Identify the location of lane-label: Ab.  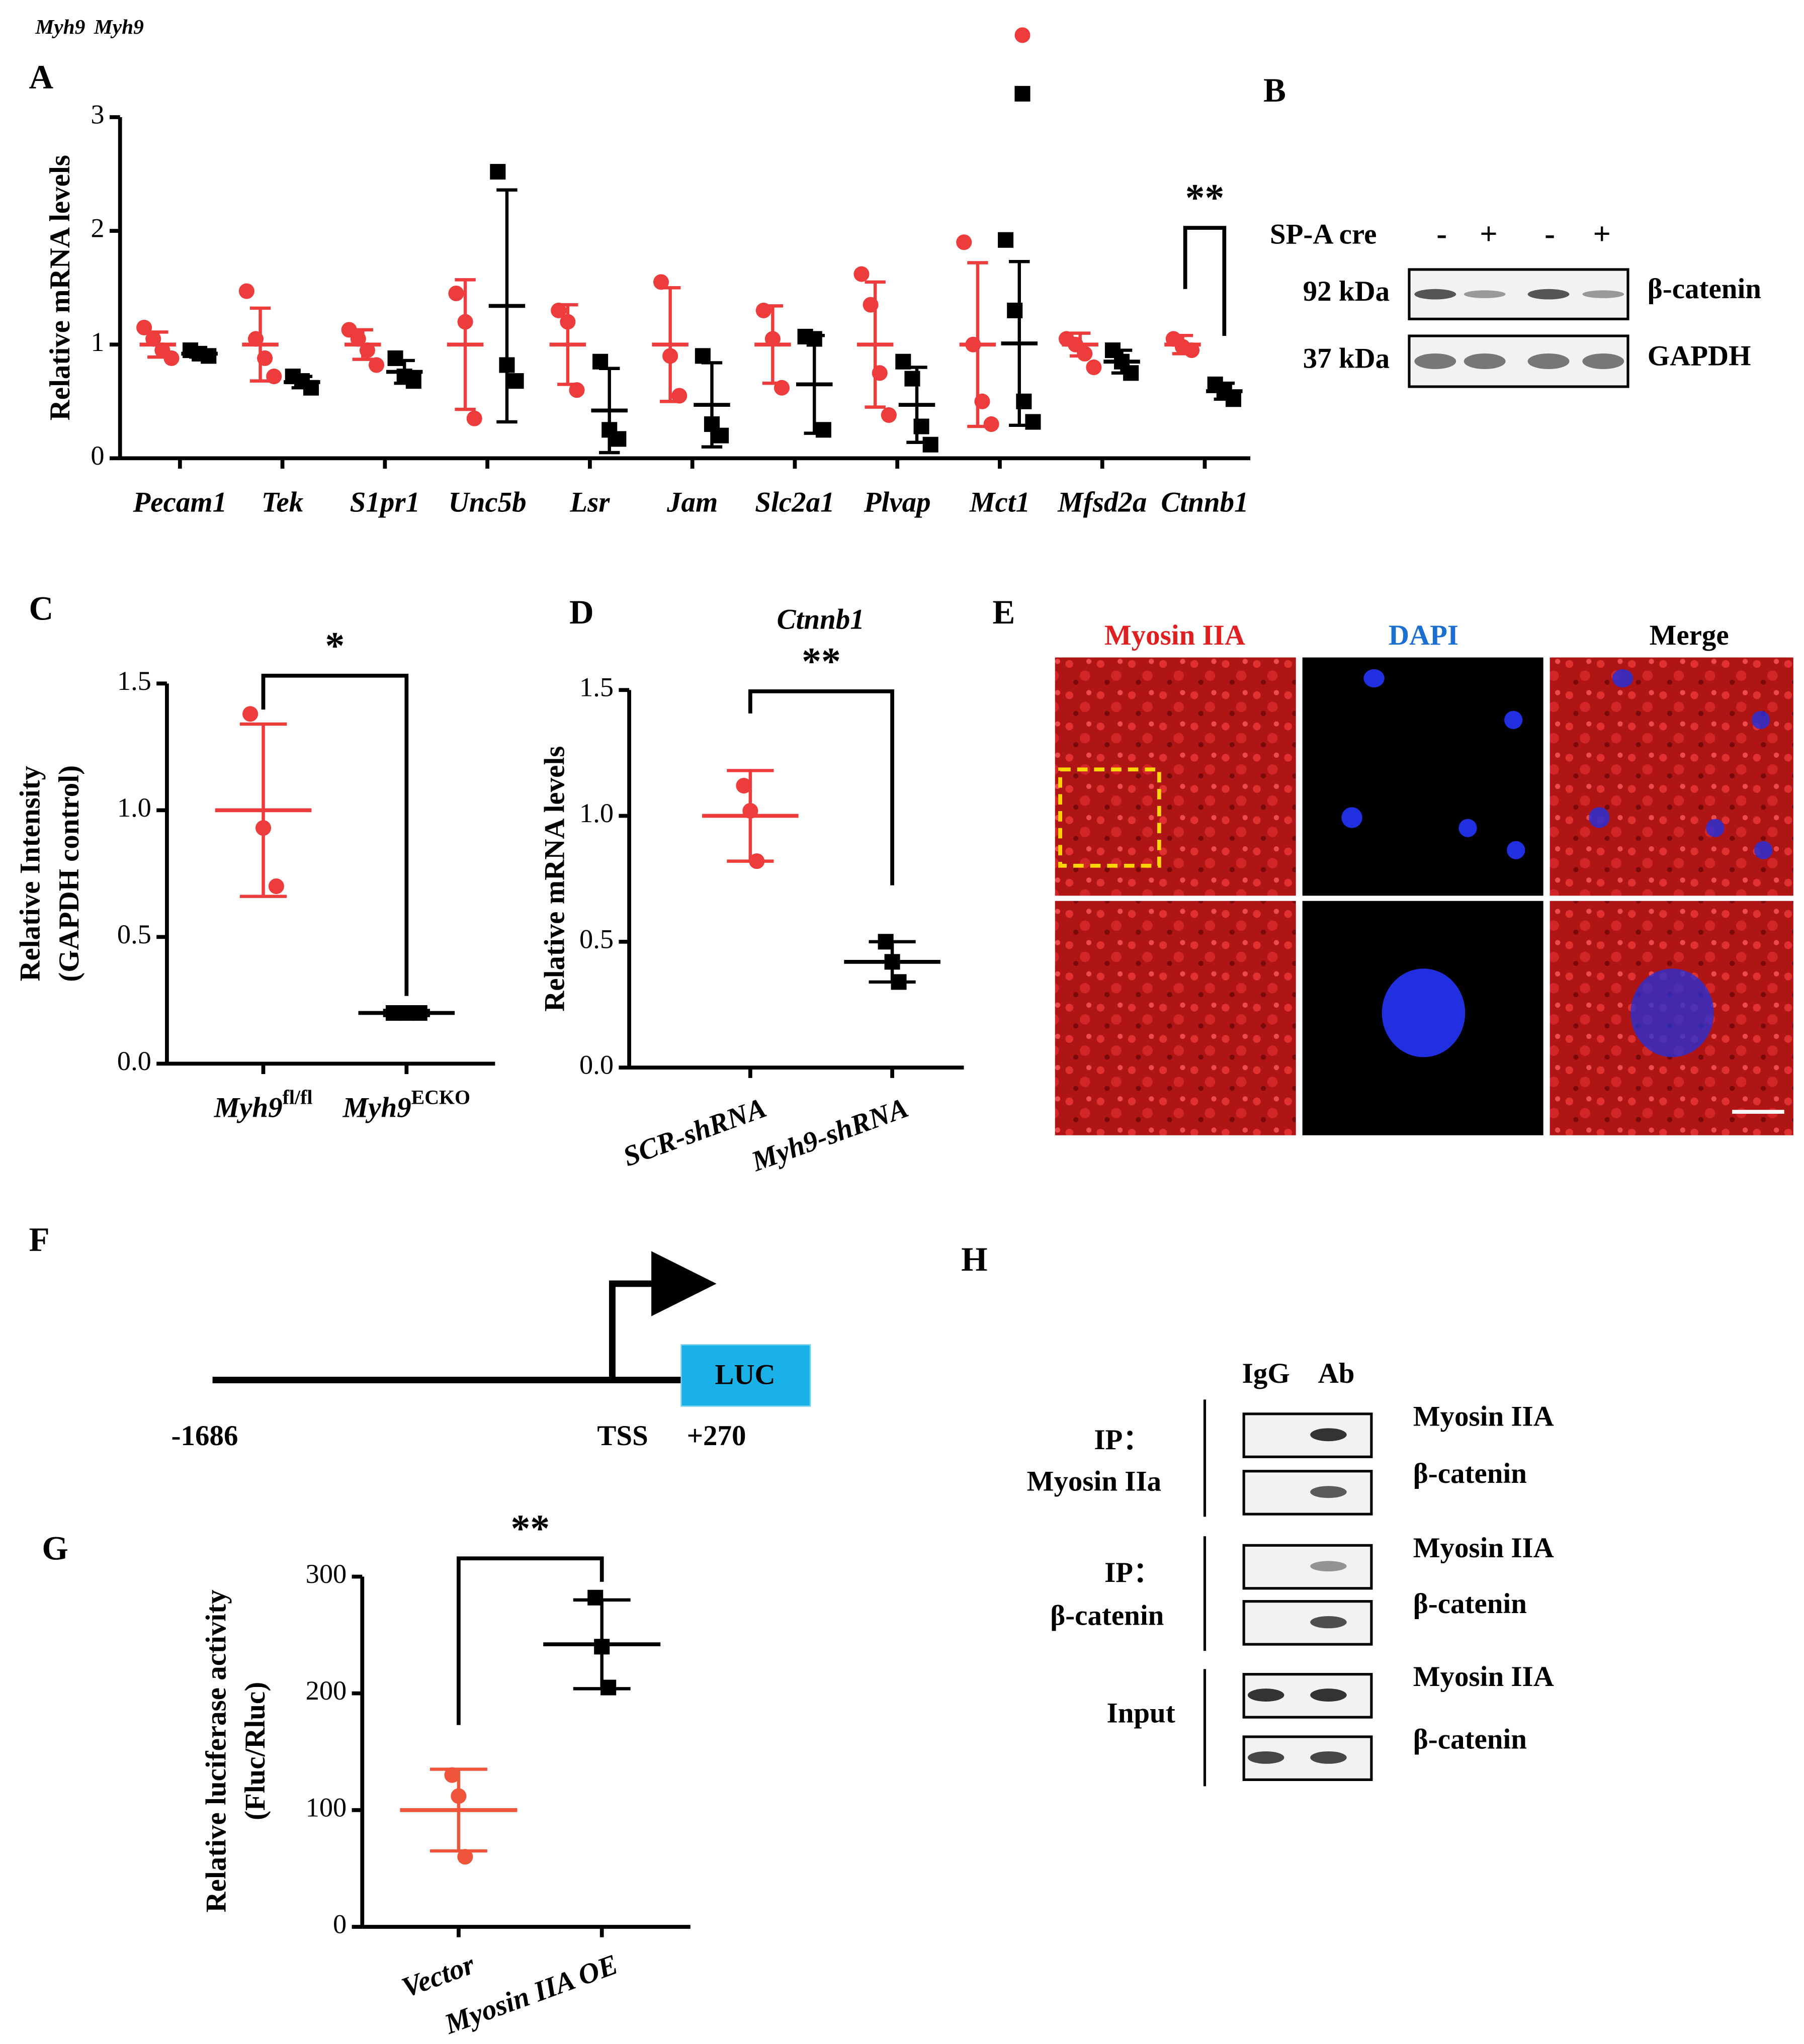
(1336, 1373).